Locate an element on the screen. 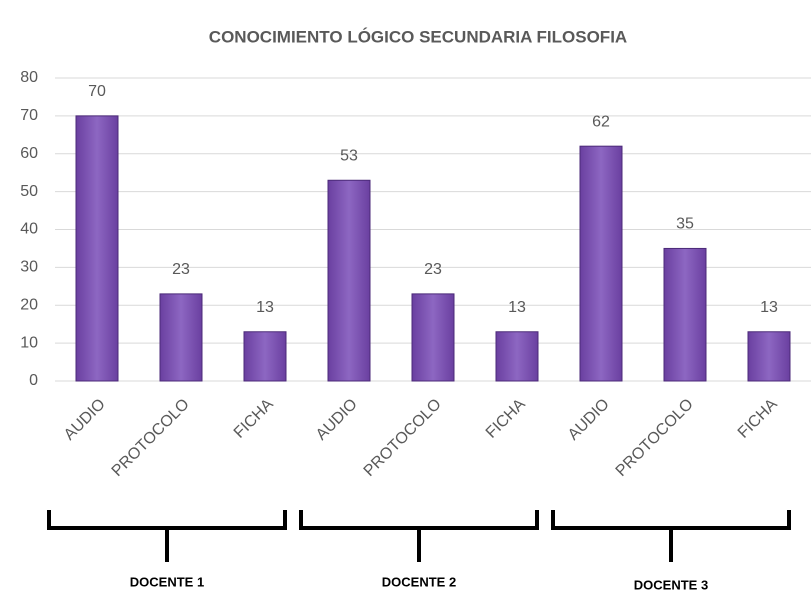  group-label: DOCENTE 3 is located at coordinates (671, 583).